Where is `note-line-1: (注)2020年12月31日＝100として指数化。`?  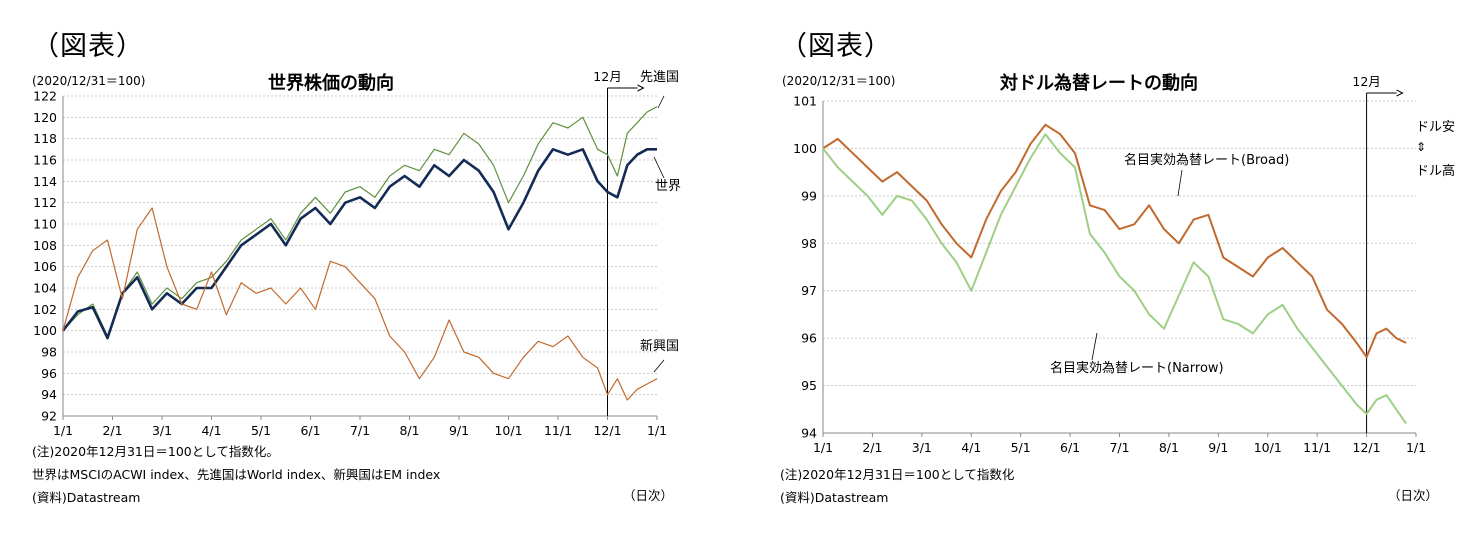 note-line-1: (注)2020年12月31日＝100として指数化。 is located at coordinates (155, 451).